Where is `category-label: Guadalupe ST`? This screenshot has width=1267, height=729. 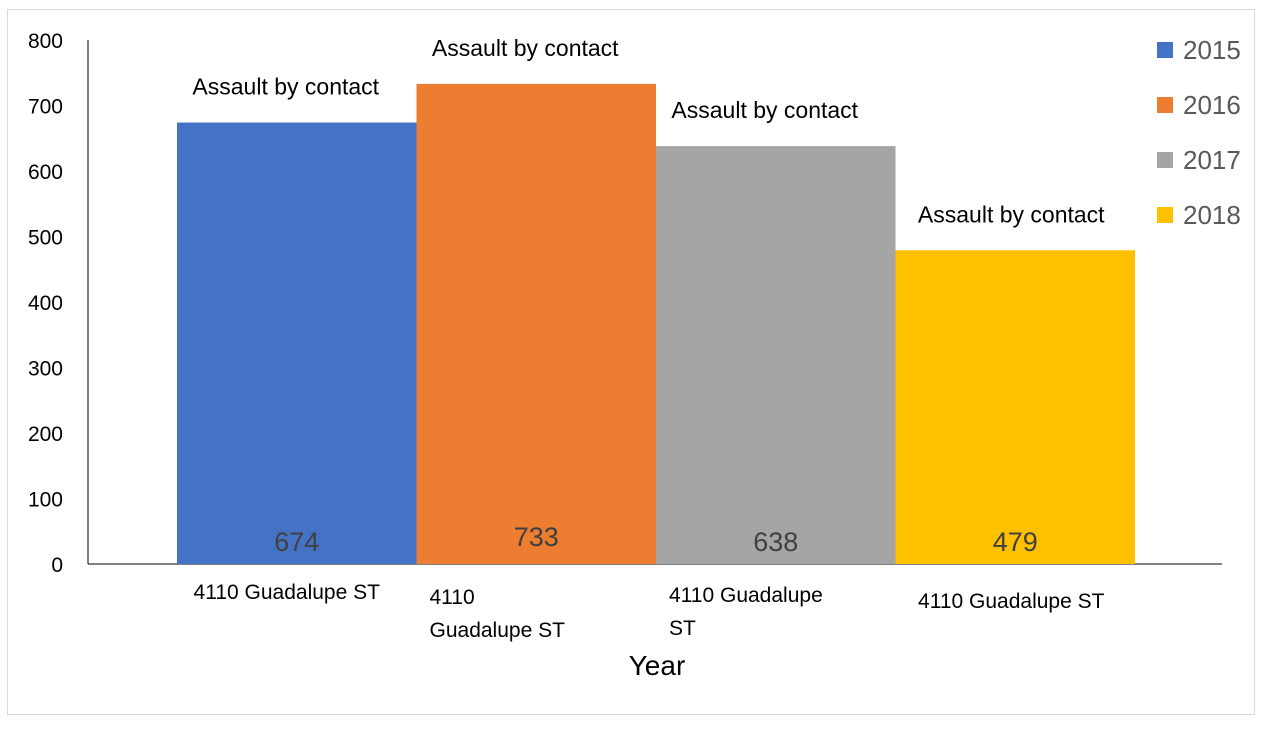
category-label: Guadalupe ST is located at coordinates (498, 630).